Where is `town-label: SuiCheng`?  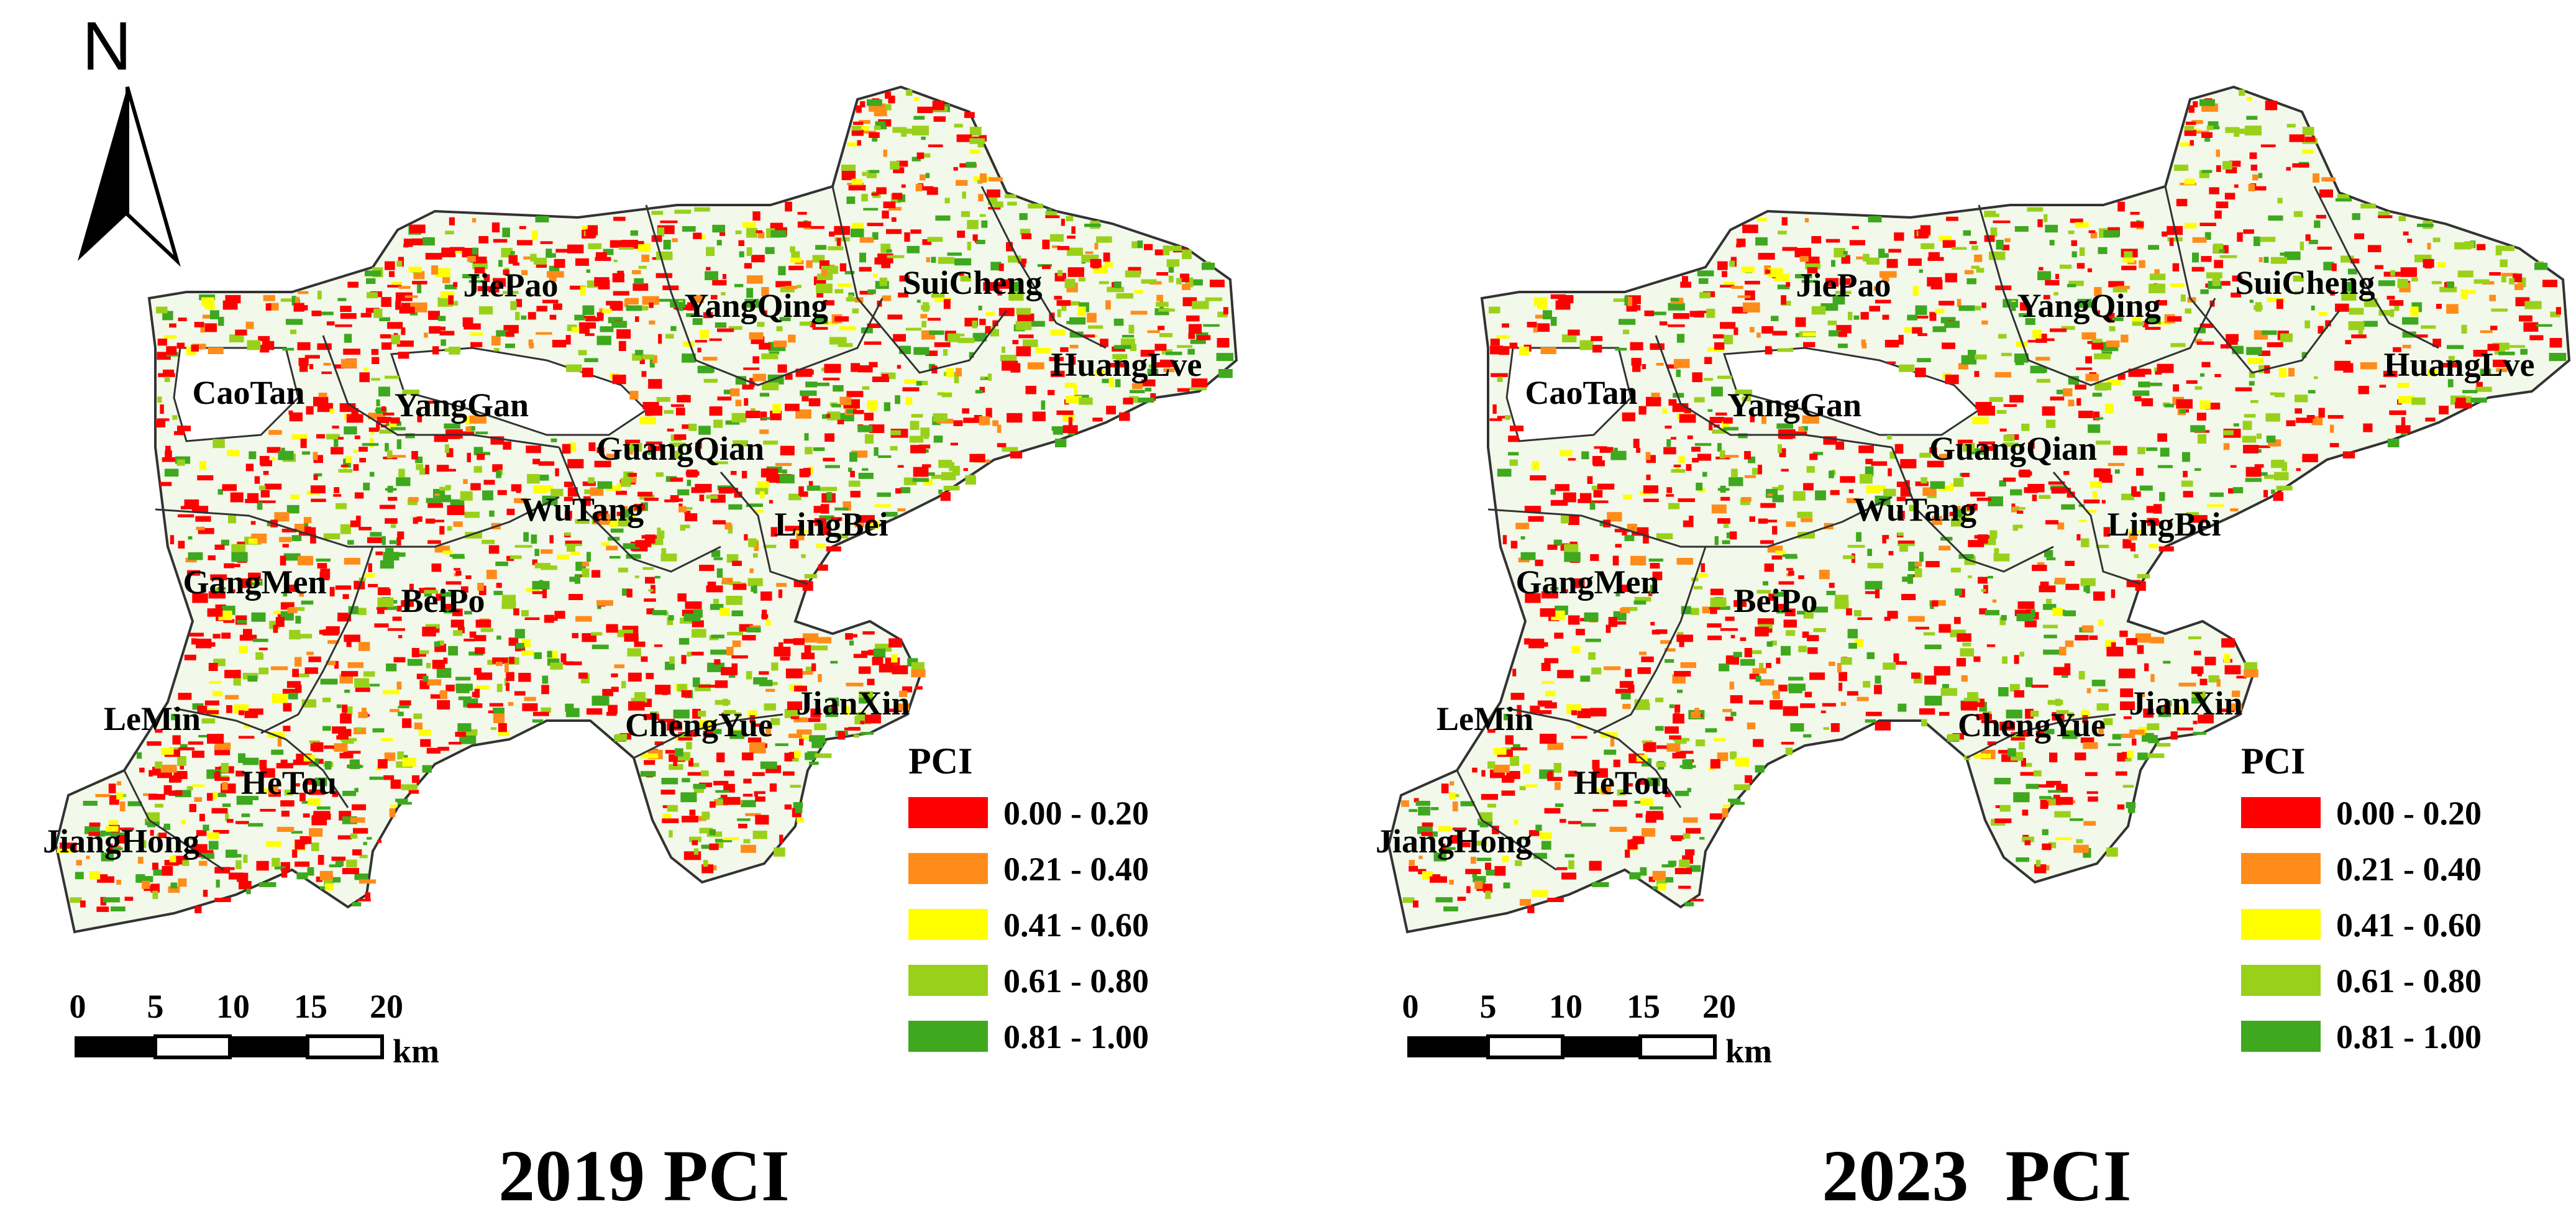 town-label: SuiCheng is located at coordinates (972, 282).